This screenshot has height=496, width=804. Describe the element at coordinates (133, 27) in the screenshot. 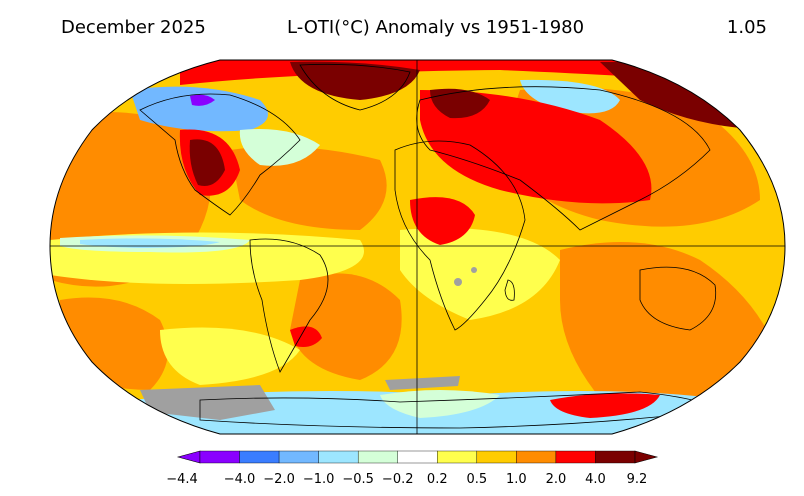

I see `date-label: December 2025` at that location.